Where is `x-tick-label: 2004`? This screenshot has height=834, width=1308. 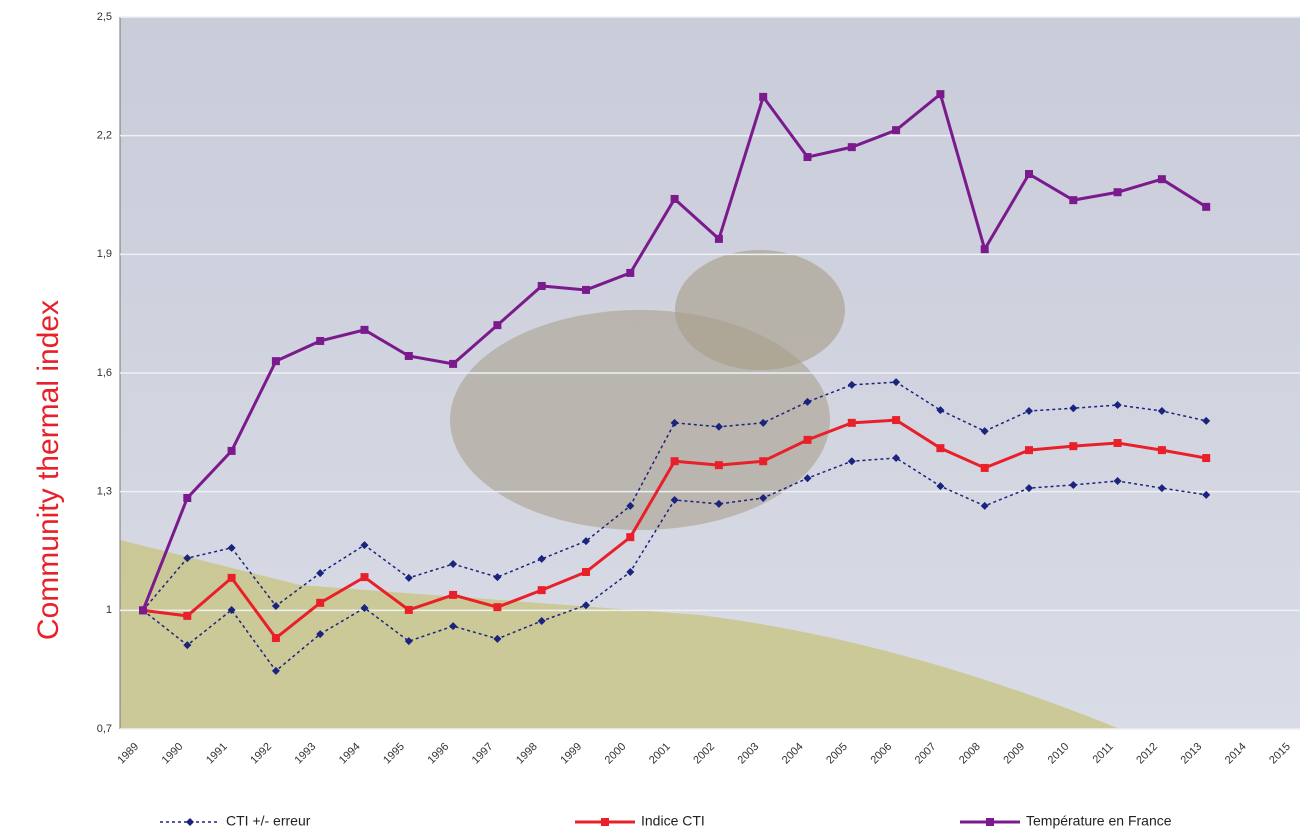 x-tick-label: 2004 is located at coordinates (793, 754).